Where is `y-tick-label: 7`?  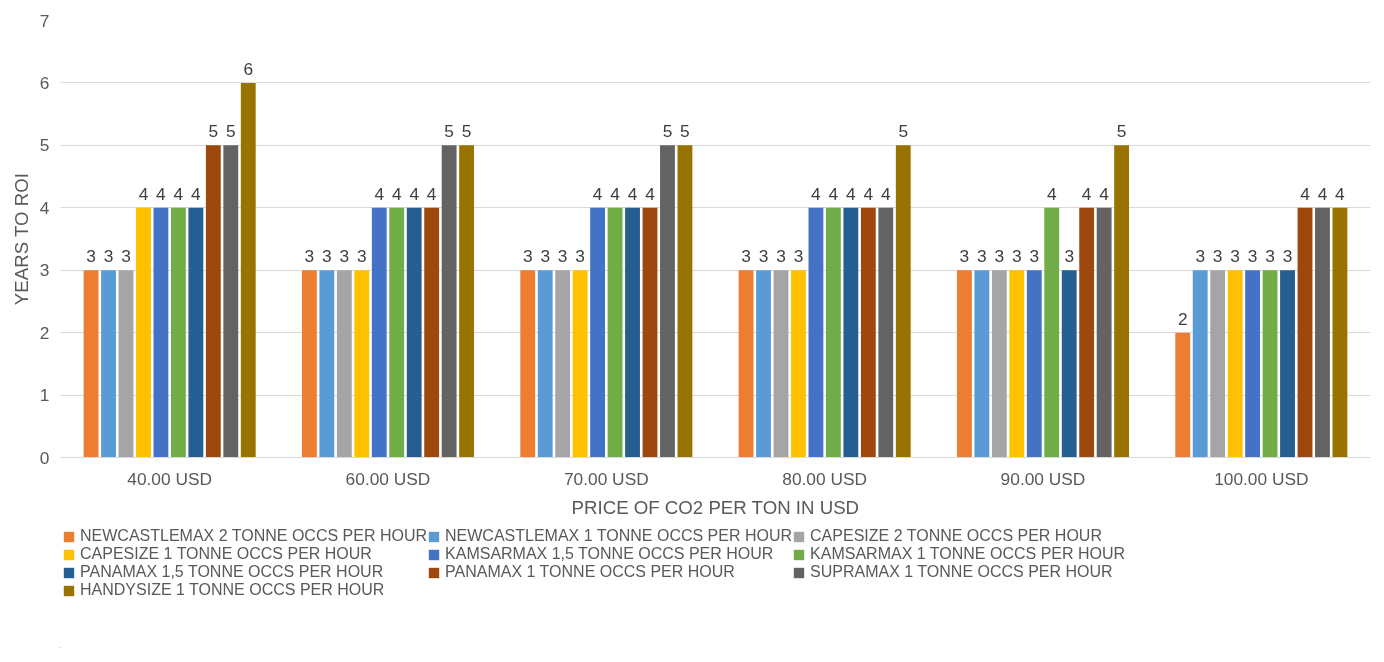 y-tick-label: 7 is located at coordinates (44, 20).